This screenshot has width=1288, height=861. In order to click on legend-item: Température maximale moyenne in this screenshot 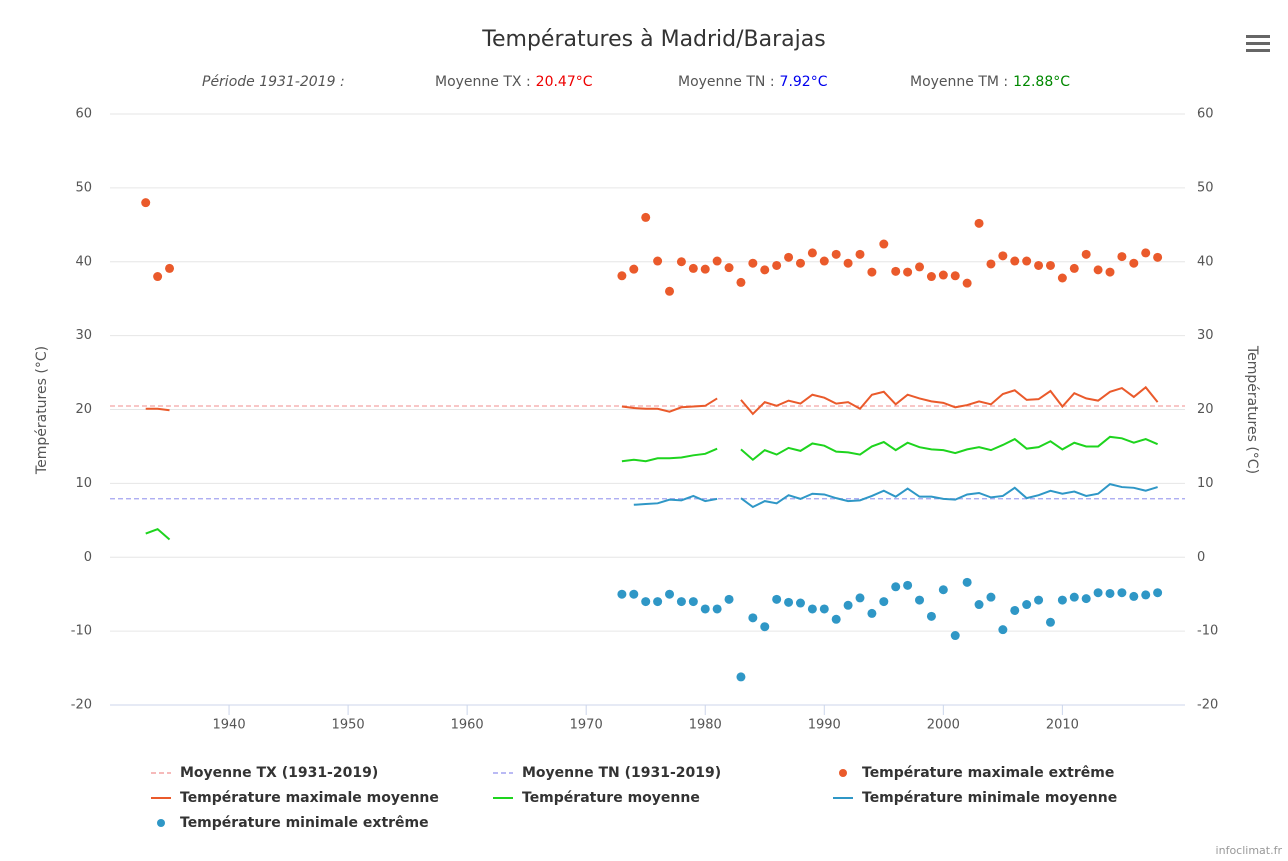, I will do `click(295, 798)`.